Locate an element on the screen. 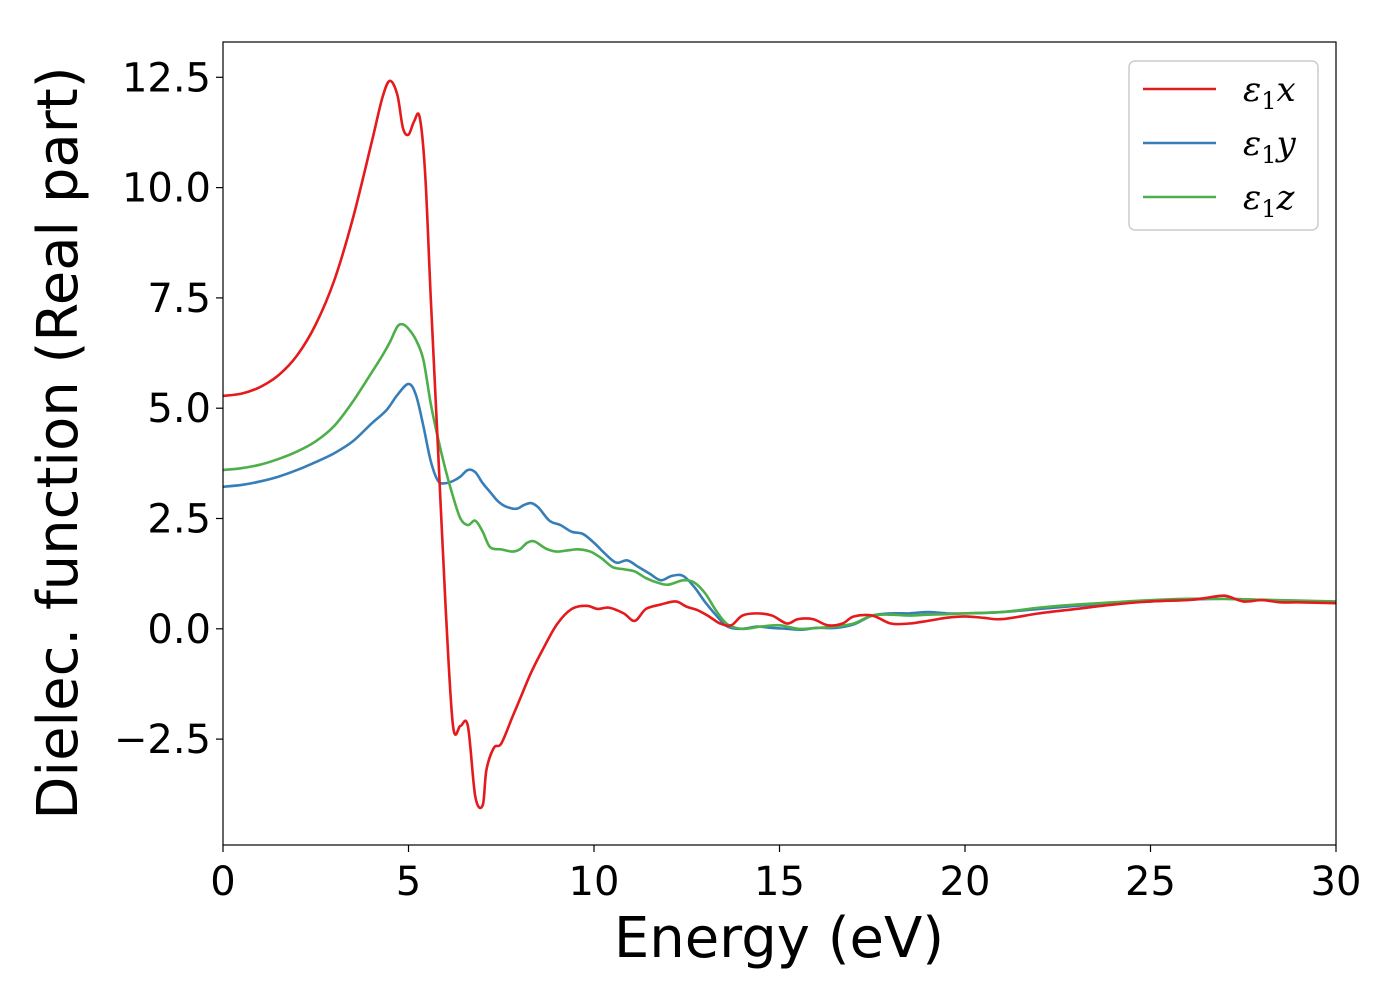  y-axis-label: Dielec. function (Real part) is located at coordinates (58, 442).